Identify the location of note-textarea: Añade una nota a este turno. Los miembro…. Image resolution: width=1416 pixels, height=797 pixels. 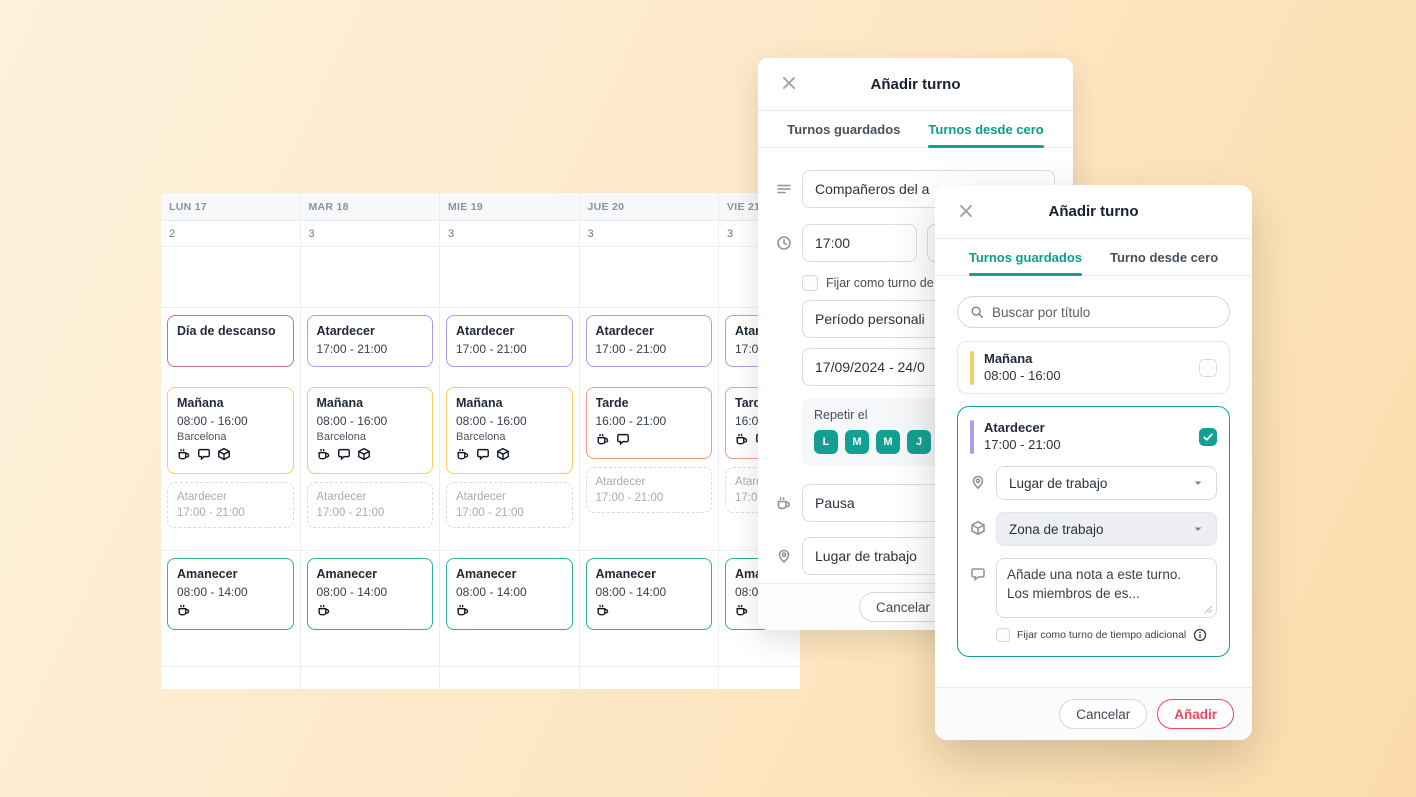
(1106, 588).